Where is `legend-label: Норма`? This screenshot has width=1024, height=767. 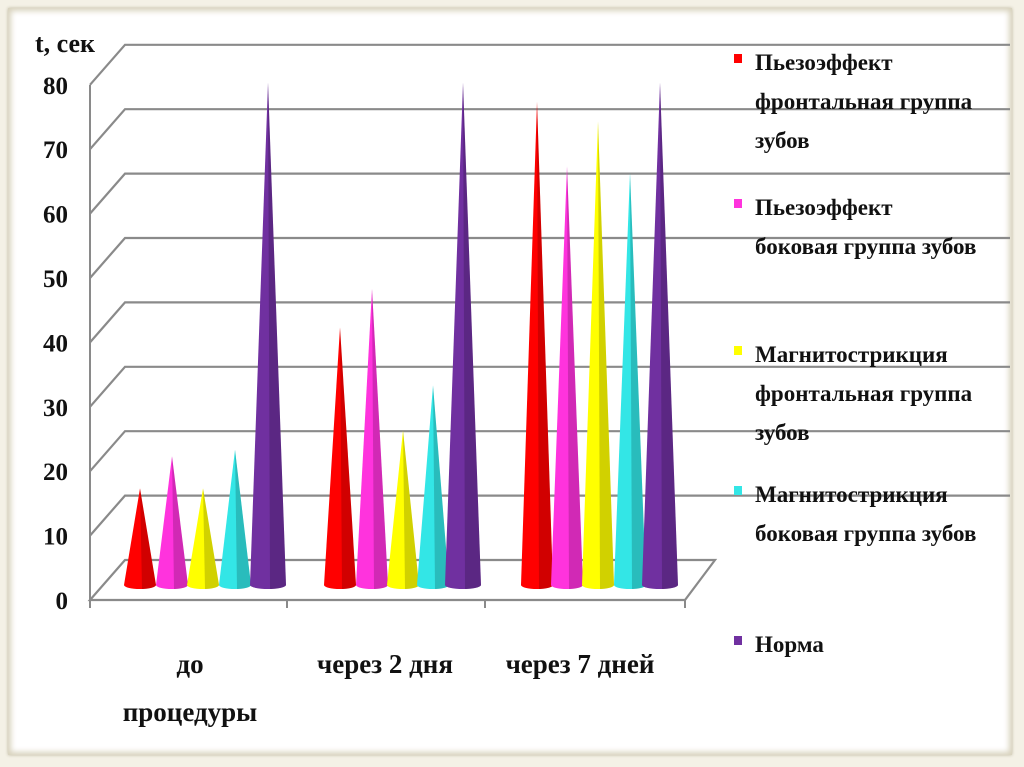 legend-label: Норма is located at coordinates (789, 644).